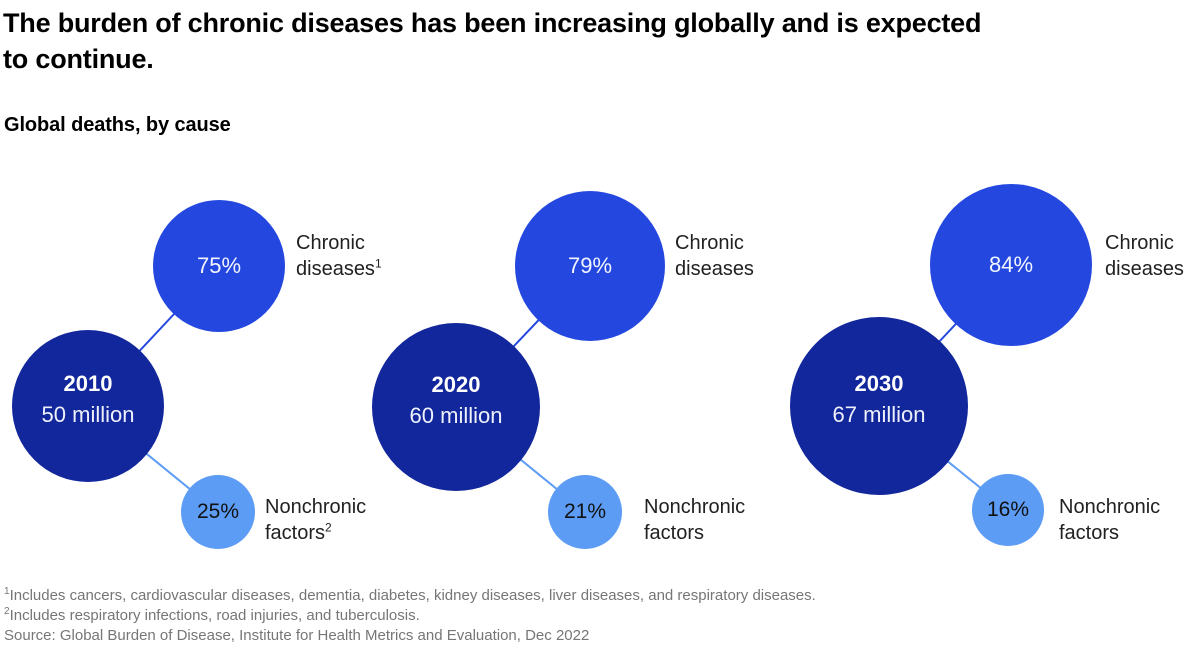  Describe the element at coordinates (88, 399) in the screenshot. I see `total-deaths-text-2010: 2010 50 million` at that location.